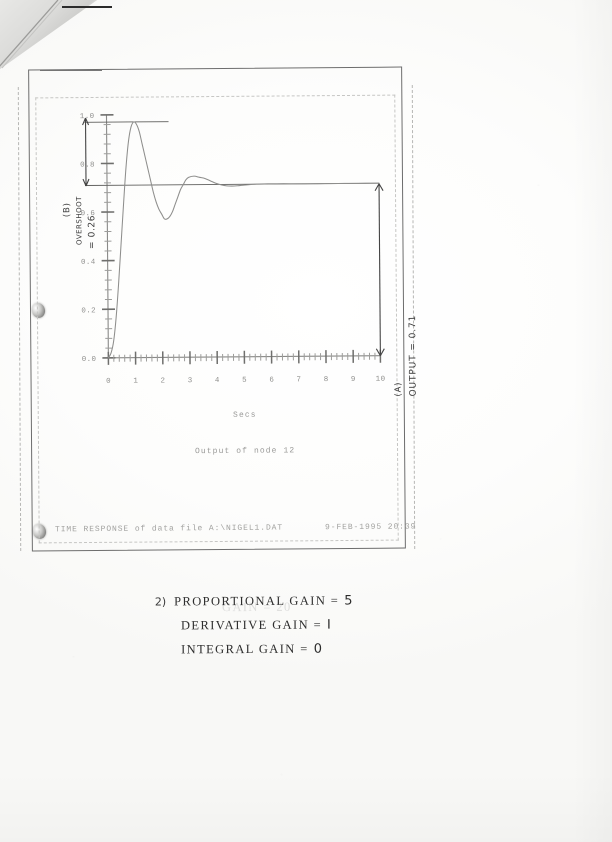  What do you see at coordinates (245, 649) in the screenshot?
I see `gain-label: INTEGRAL GAIN =` at bounding box center [245, 649].